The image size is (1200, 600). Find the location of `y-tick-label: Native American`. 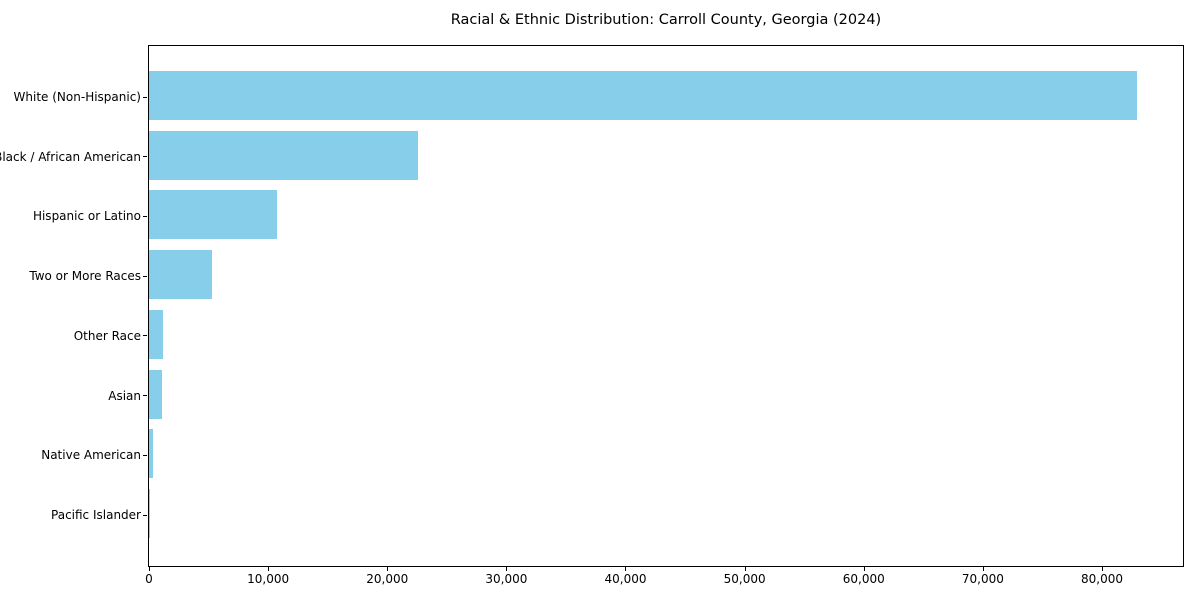

y-tick-label: Native American is located at coordinates (91, 455).